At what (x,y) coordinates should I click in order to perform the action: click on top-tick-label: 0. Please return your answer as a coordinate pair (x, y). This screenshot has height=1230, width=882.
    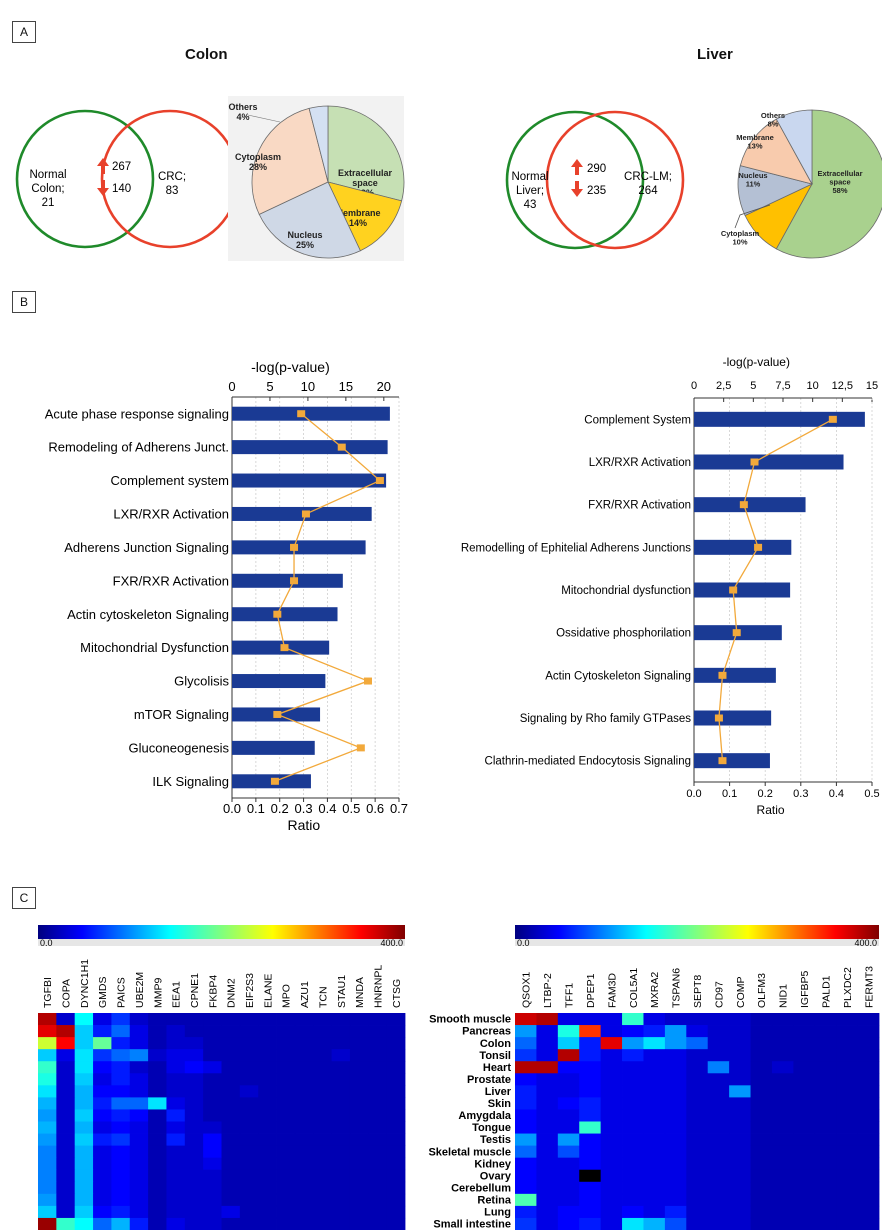
    Looking at the image, I should click on (231, 386).